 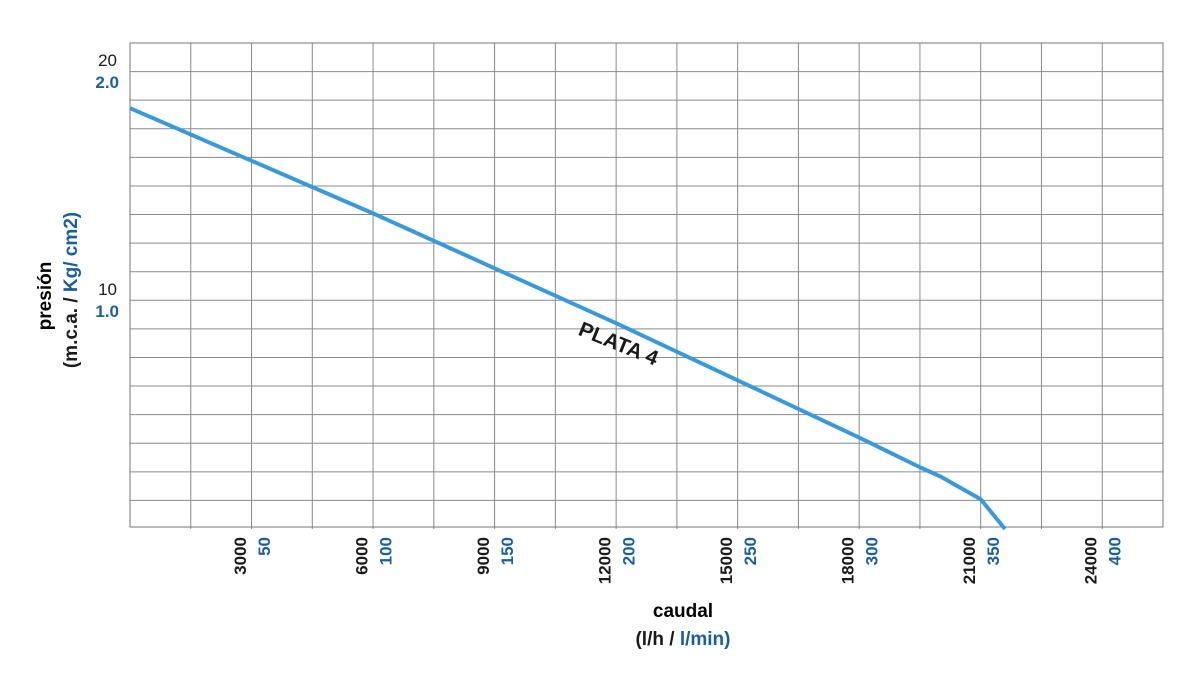 What do you see at coordinates (386, 551) in the screenshot?
I see `x2-tick-label: 100` at bounding box center [386, 551].